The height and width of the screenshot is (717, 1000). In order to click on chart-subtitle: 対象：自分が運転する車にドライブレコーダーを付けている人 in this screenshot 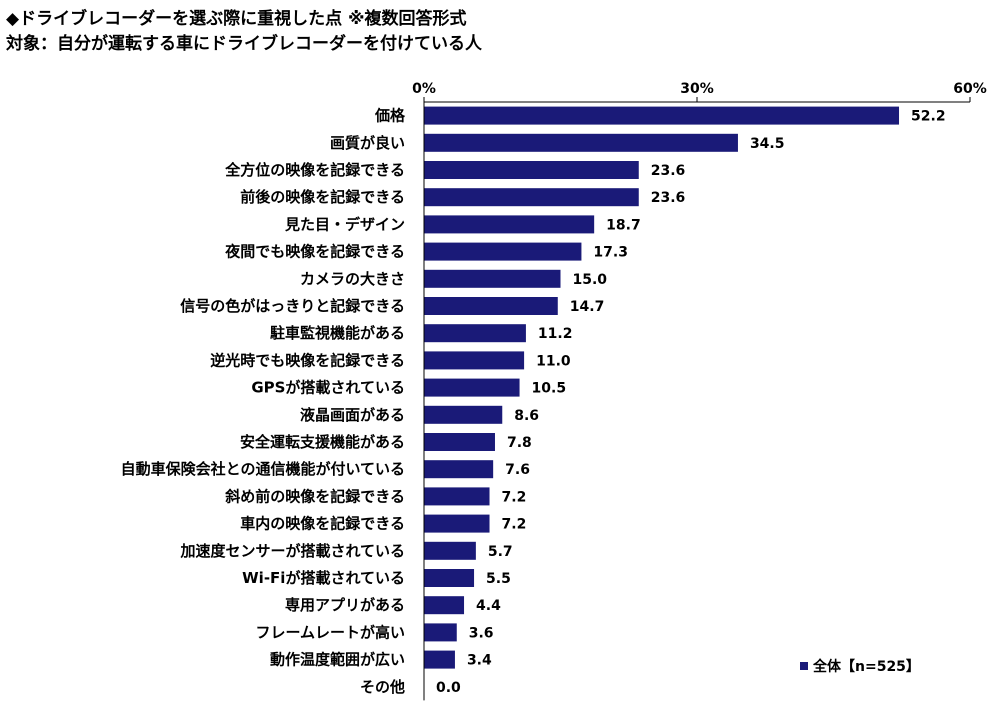, I will do `click(244, 44)`.